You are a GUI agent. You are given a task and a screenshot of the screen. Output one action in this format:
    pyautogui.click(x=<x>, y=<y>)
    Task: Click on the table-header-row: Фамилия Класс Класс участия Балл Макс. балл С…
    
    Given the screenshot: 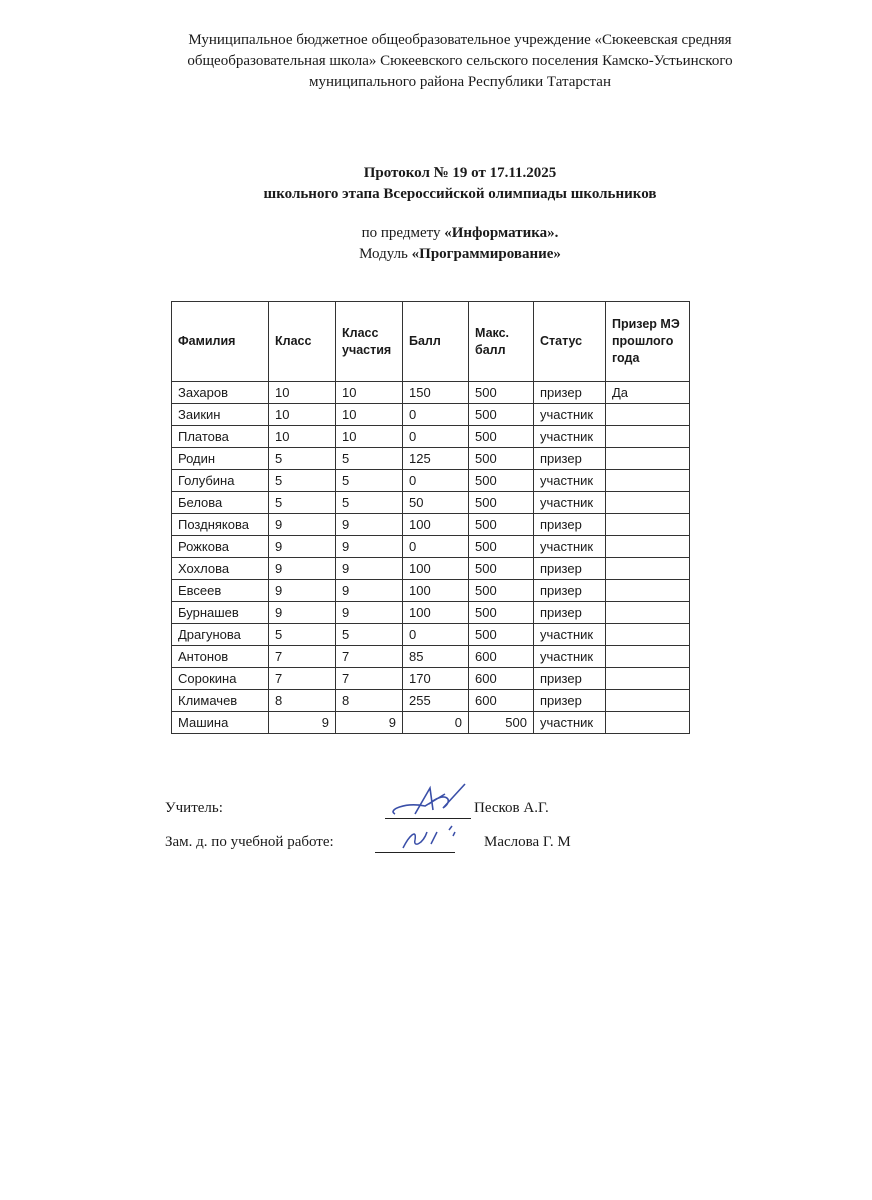 What is the action you would take?
    pyautogui.click(x=430, y=341)
    